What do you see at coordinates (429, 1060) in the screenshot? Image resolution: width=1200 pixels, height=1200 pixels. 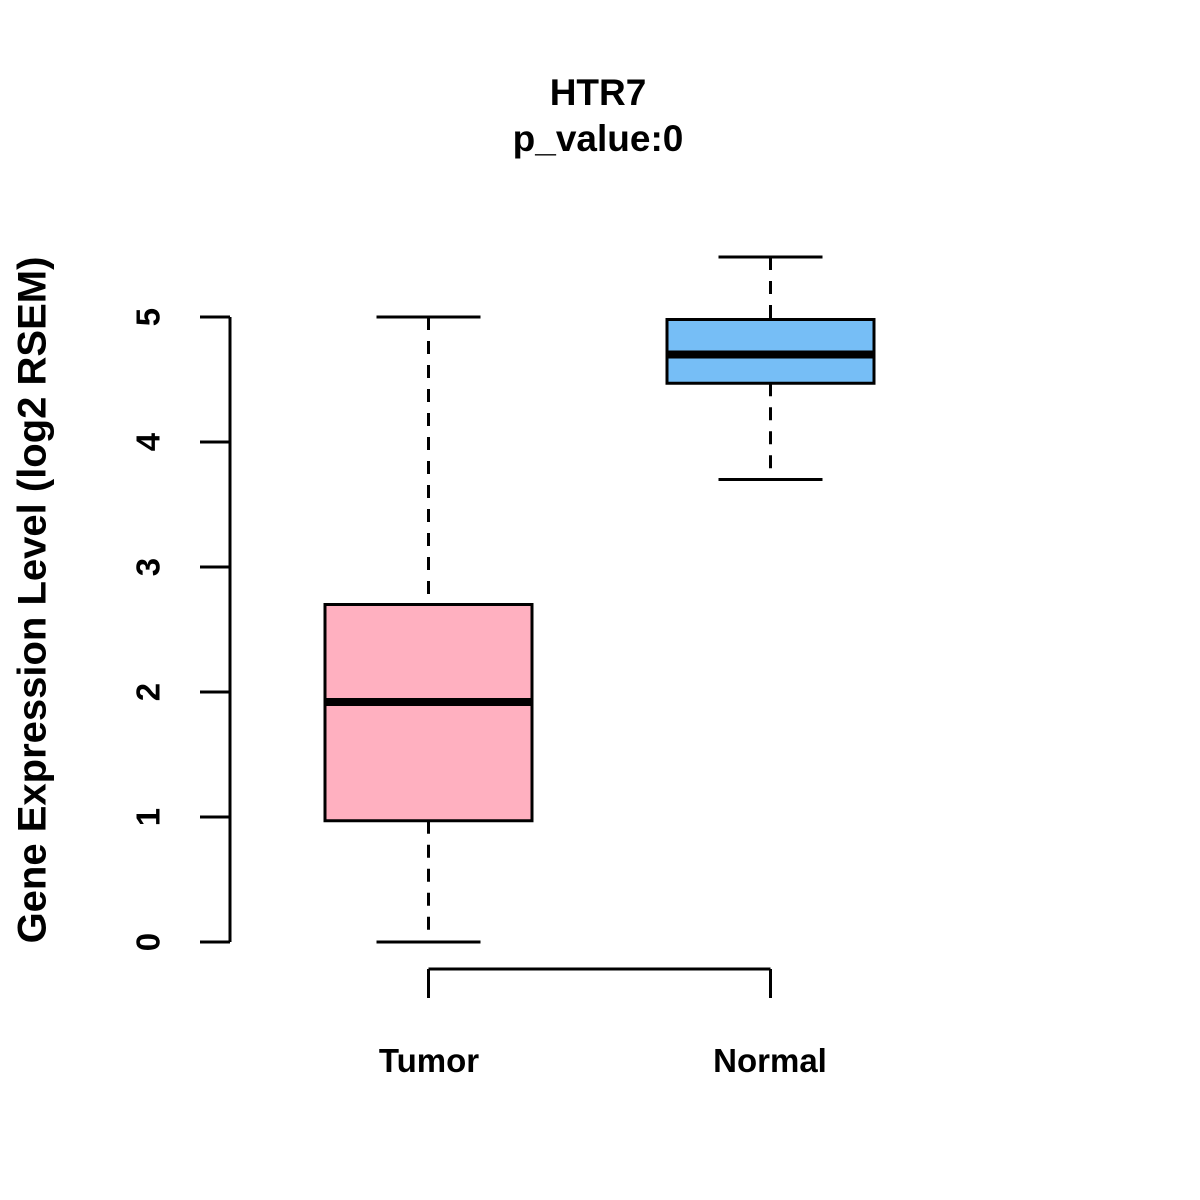 I see `x-axis-label-tumor: Tumor` at bounding box center [429, 1060].